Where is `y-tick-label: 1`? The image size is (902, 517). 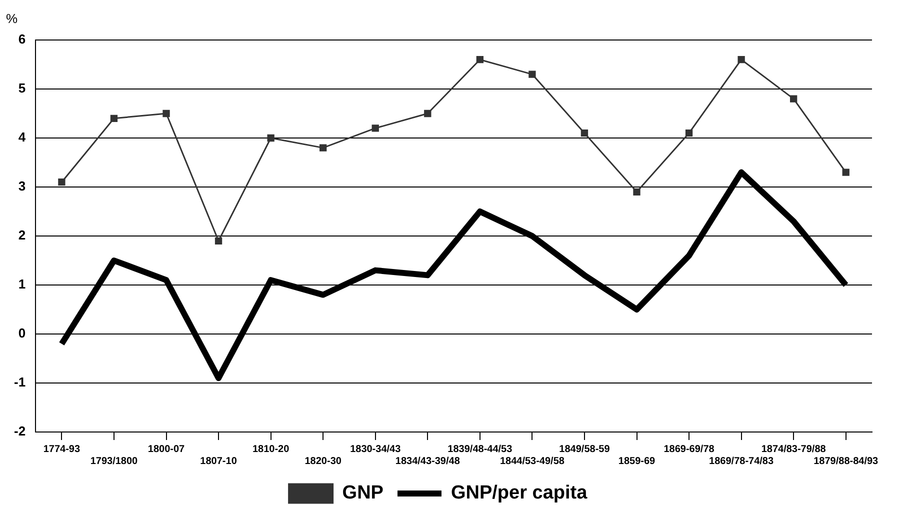 y-tick-label: 1 is located at coordinates (22, 284).